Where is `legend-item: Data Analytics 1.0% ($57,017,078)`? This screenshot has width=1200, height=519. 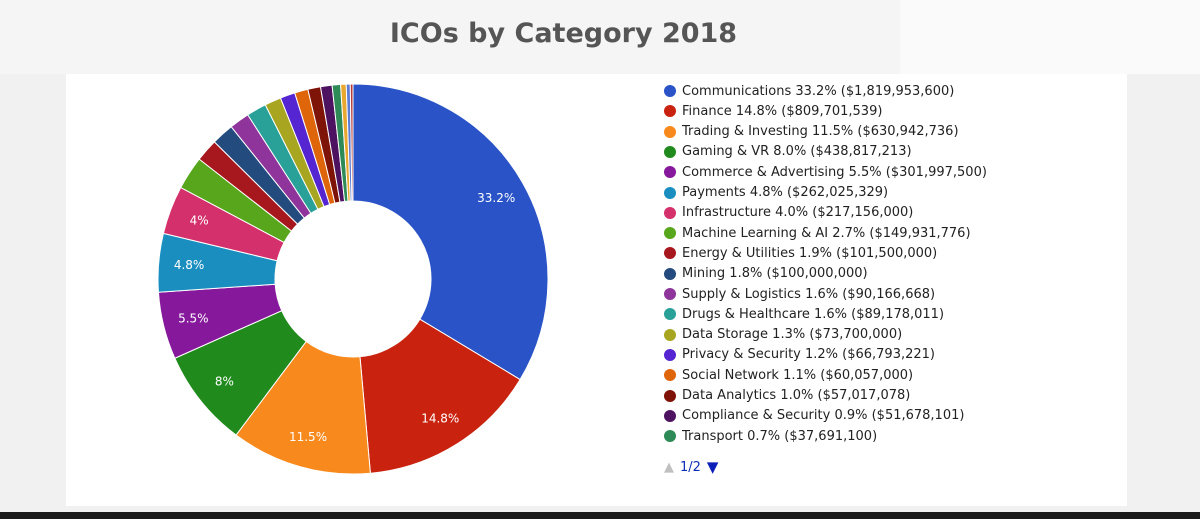
legend-item: Data Analytics 1.0% ($57,017,078) is located at coordinates (787, 396).